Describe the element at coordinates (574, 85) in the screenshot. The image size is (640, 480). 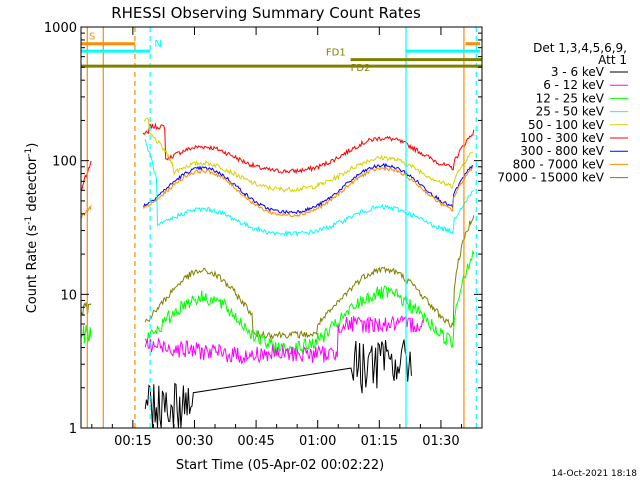
I see `legend-label: 6 - 12 keV` at that location.